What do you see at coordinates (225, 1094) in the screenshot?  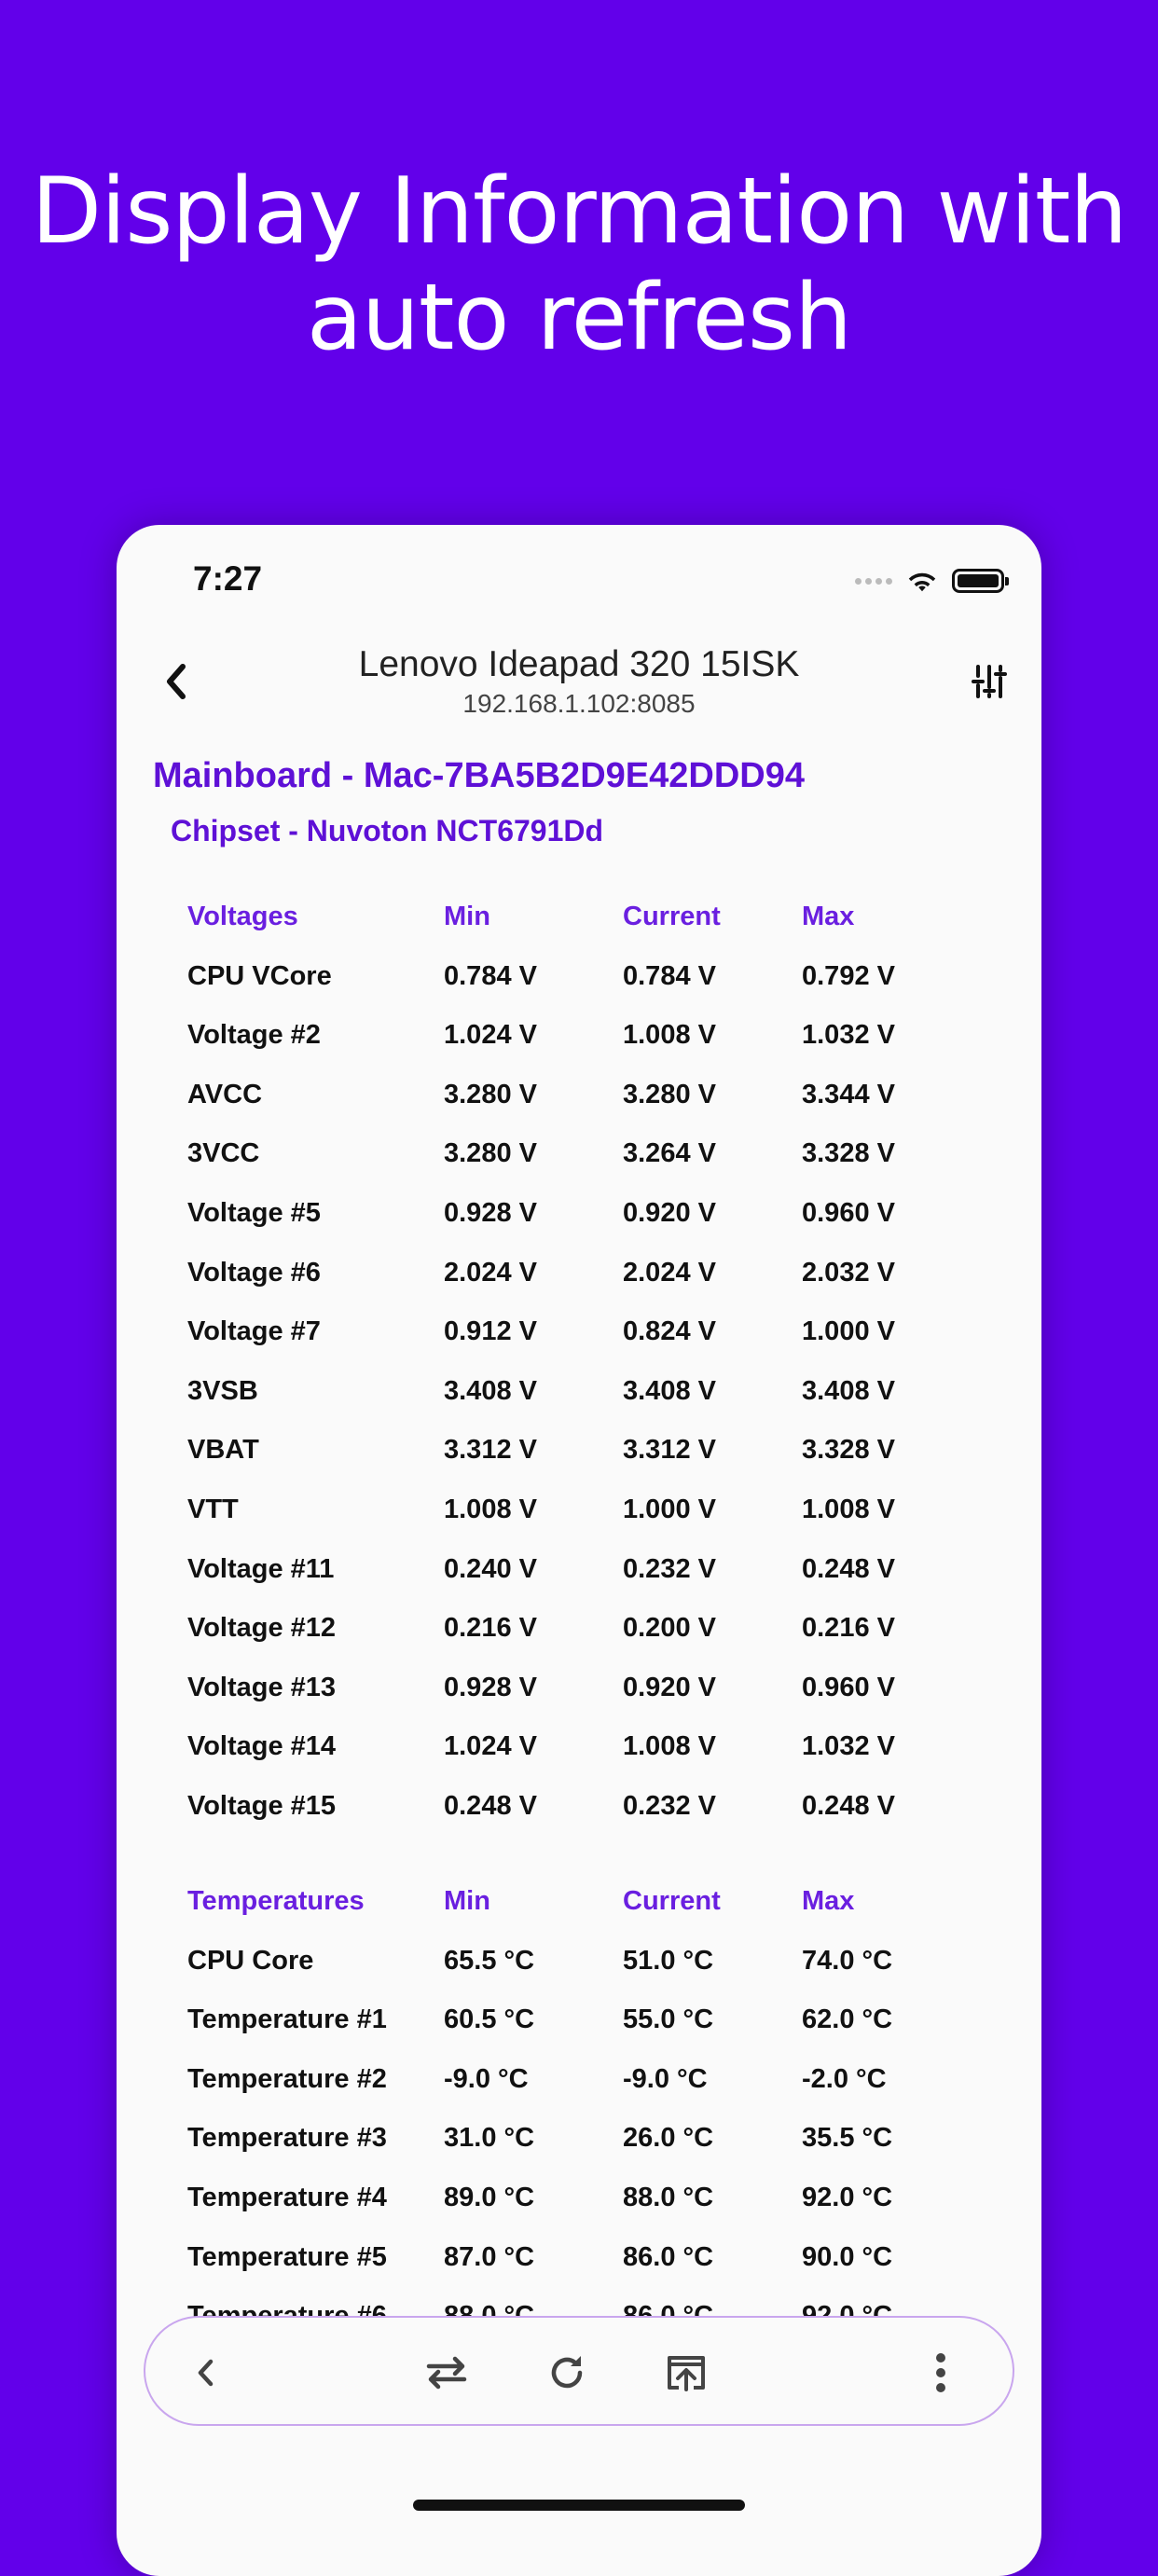 I see `sensor-name: AVCC` at bounding box center [225, 1094].